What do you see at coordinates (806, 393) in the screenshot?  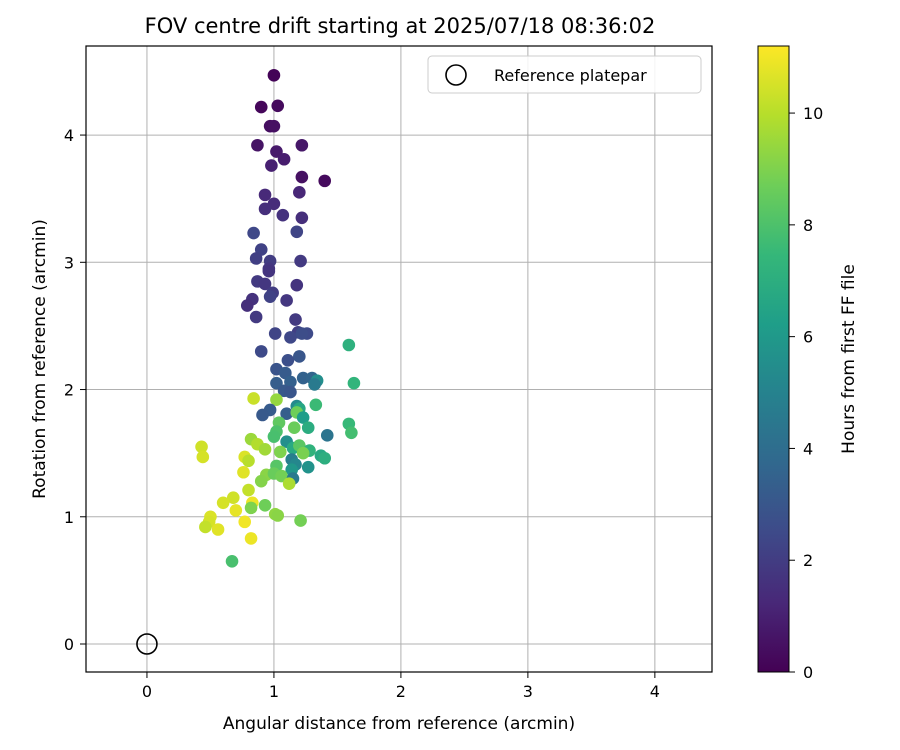 I see `colorbar-ticks: 0 2 4 6 8 10` at bounding box center [806, 393].